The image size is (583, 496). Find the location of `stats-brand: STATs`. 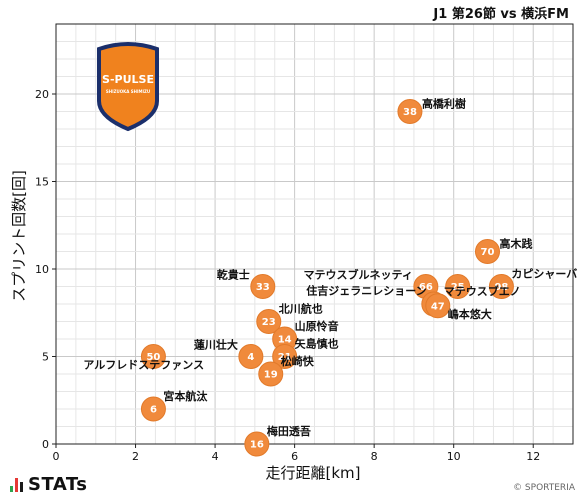

stats-brand: STATs is located at coordinates (48, 484).